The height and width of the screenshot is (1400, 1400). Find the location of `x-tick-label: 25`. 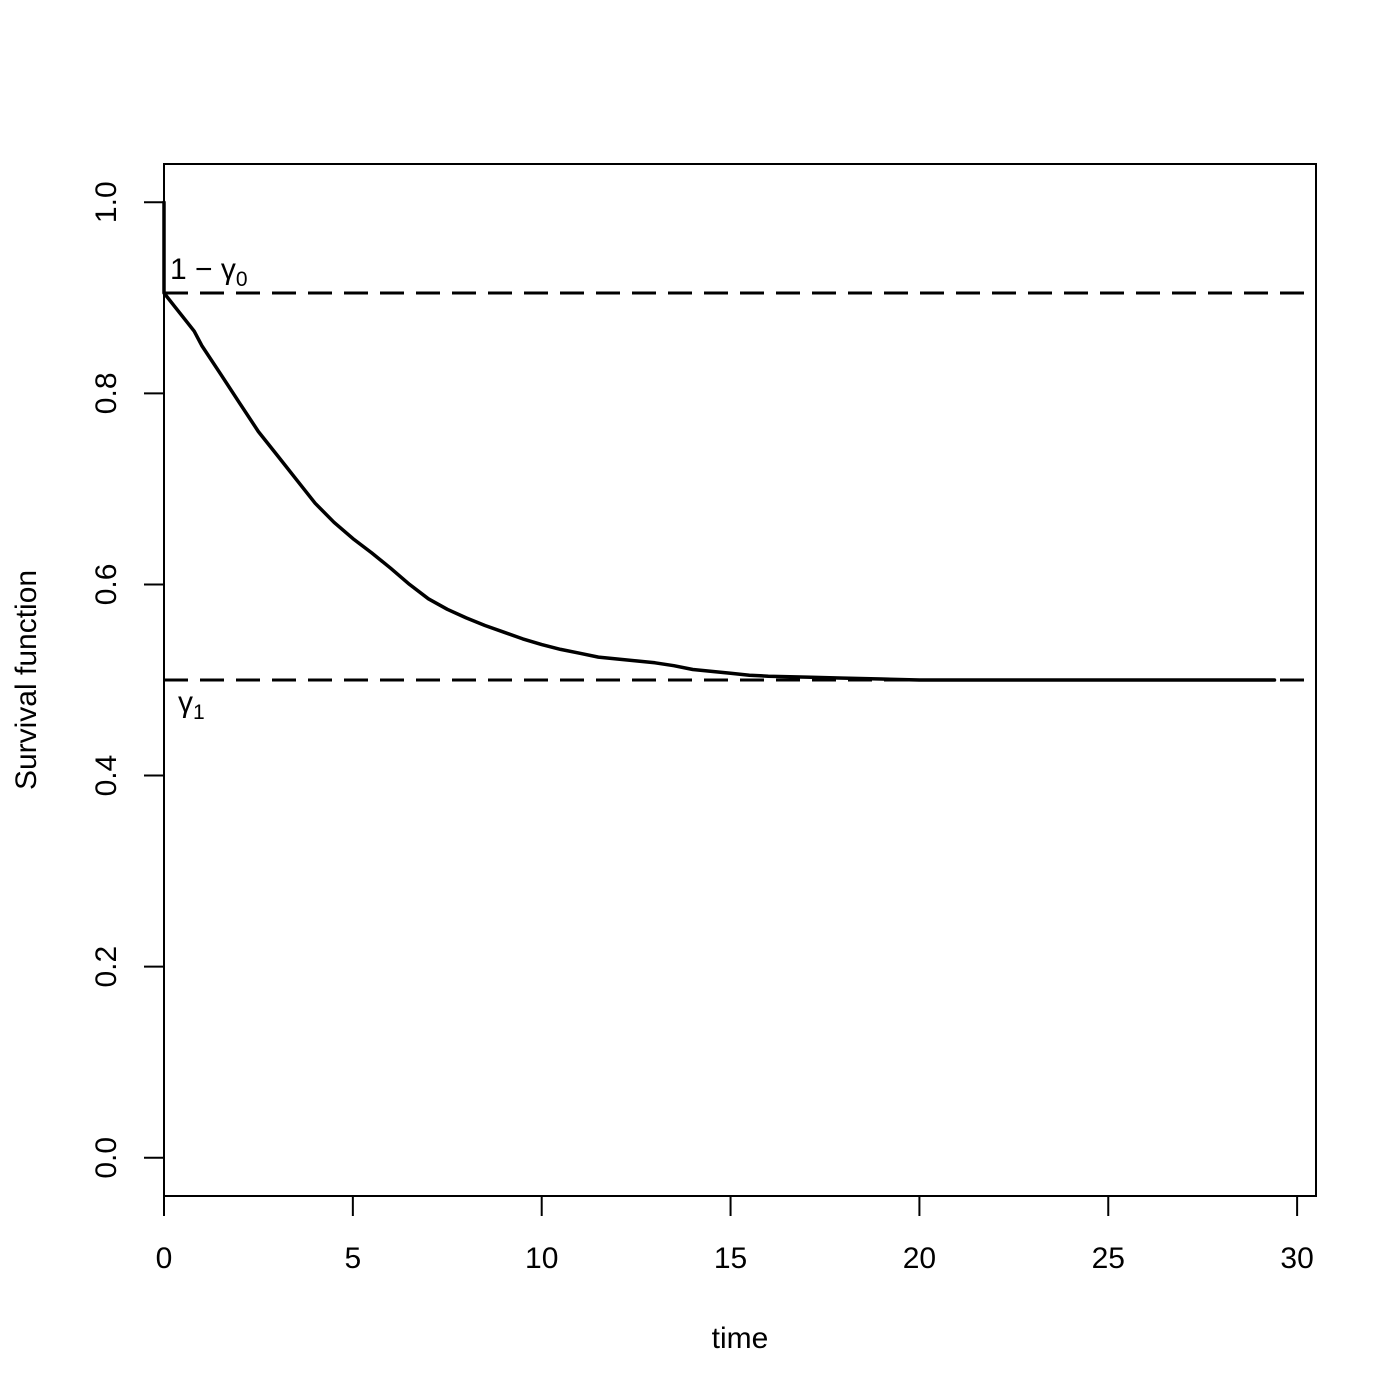

x-tick-label: 25 is located at coordinates (1108, 1258).